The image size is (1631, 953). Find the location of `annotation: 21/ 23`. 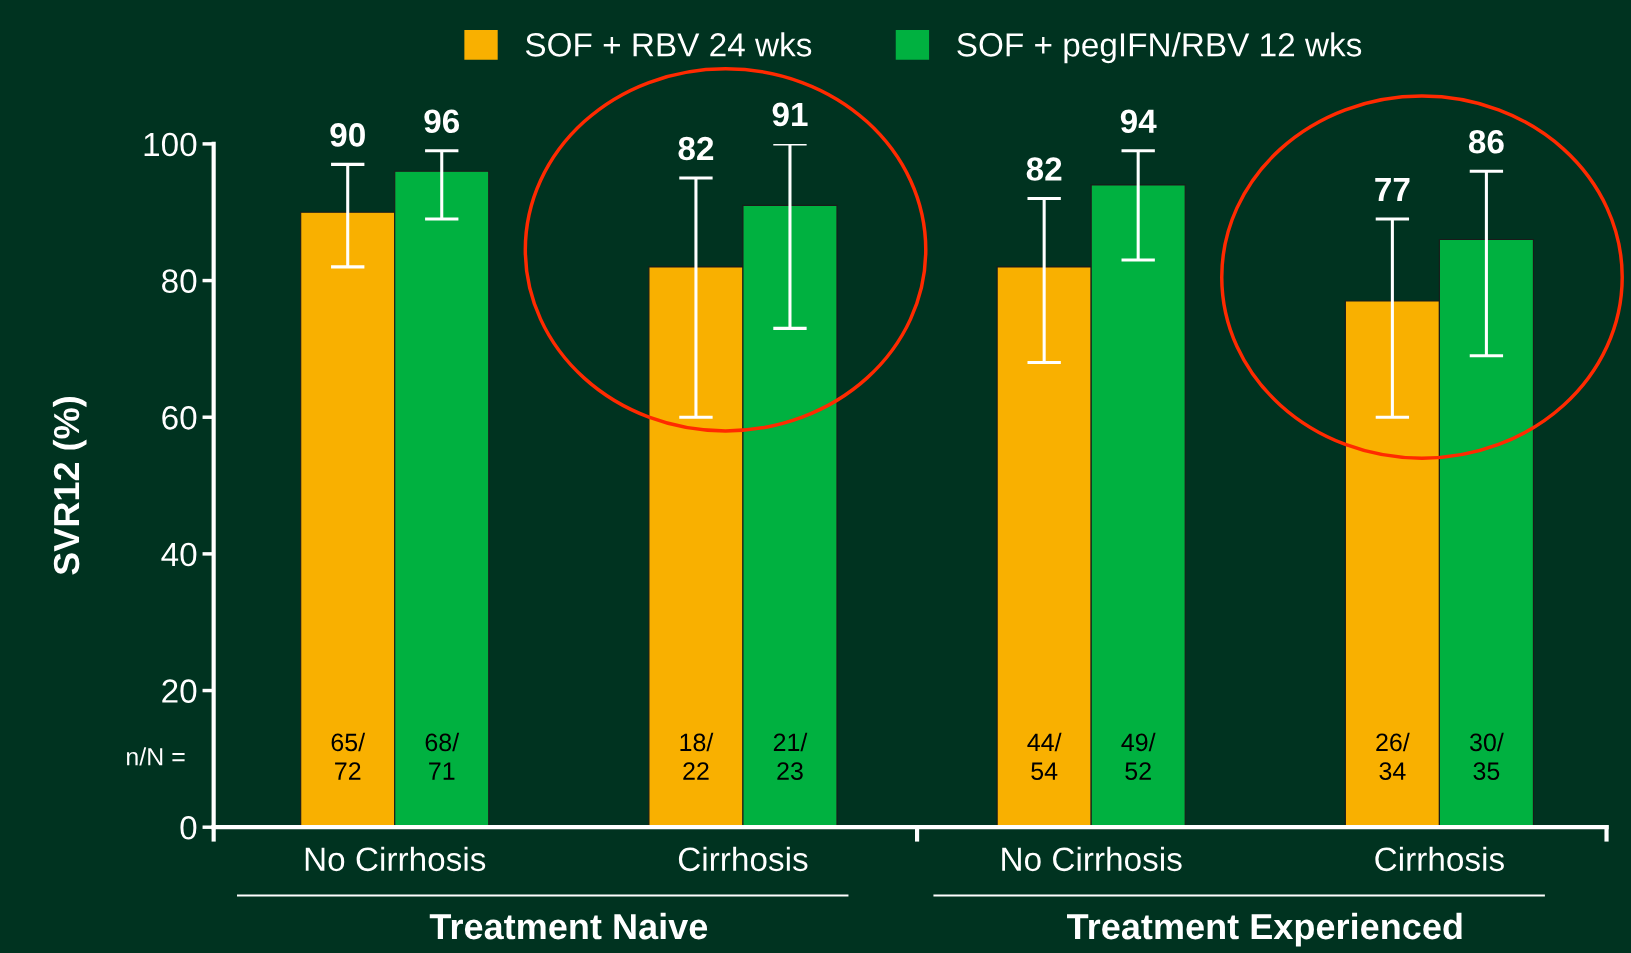

annotation: 21/ 23 is located at coordinates (790, 756).